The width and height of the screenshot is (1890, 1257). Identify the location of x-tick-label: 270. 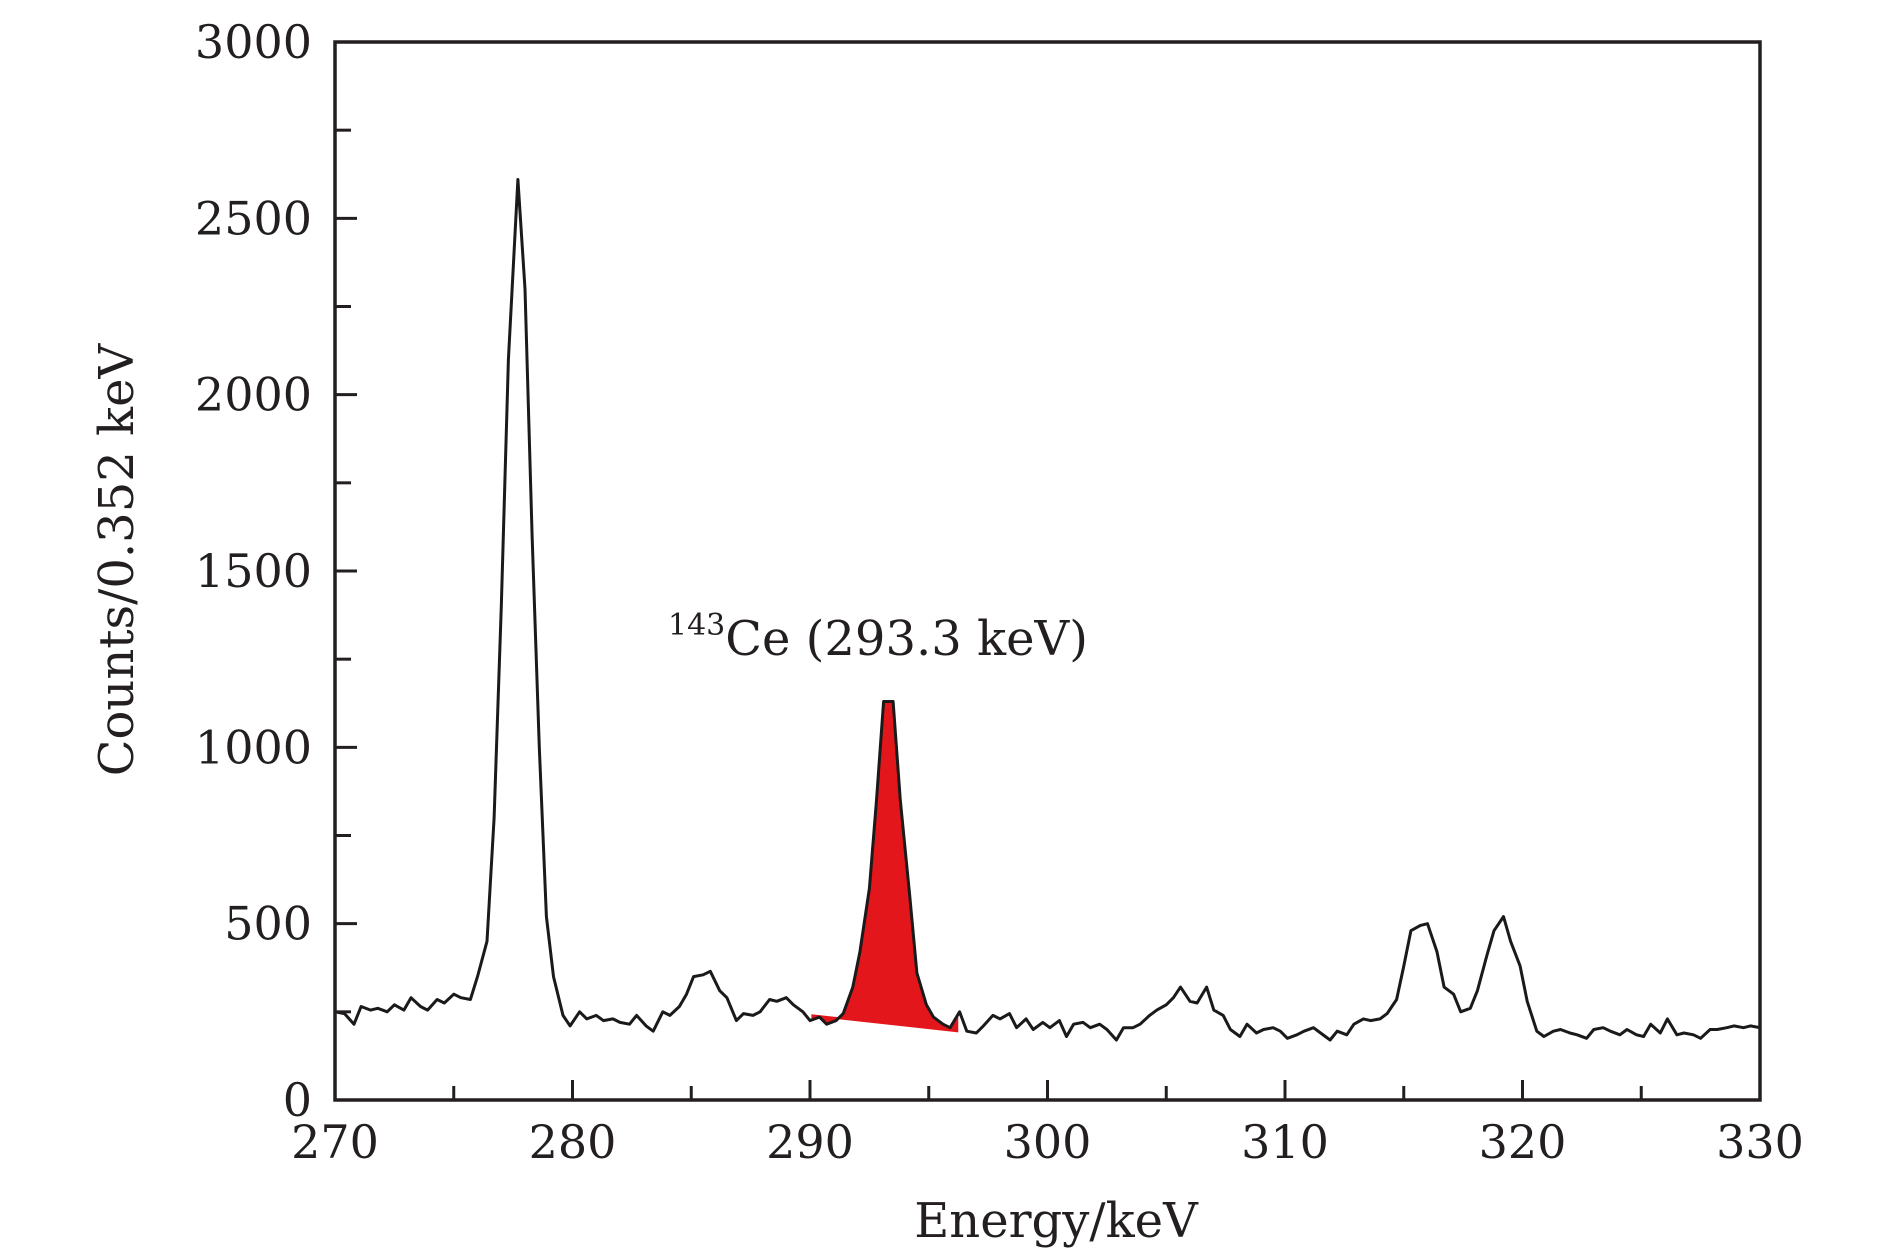
(335, 1142).